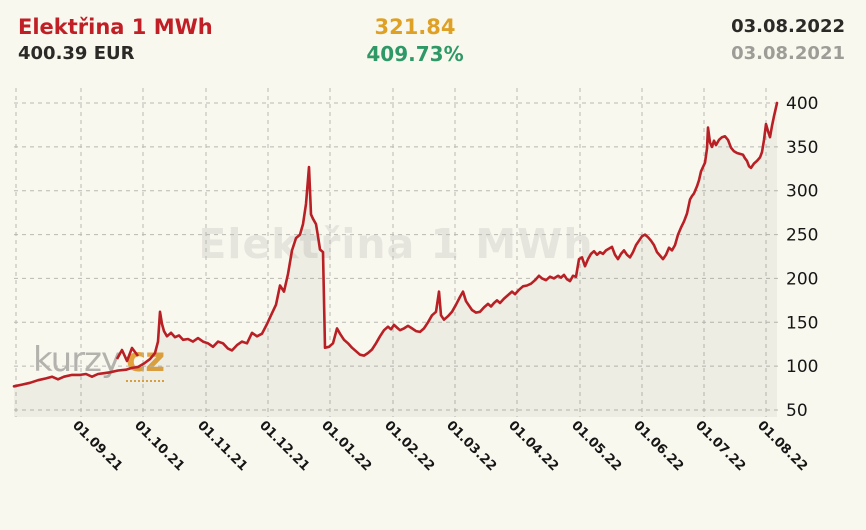 The width and height of the screenshot is (866, 530). What do you see at coordinates (409, 446) in the screenshot?
I see `x-axis-label: 01.02.22` at bounding box center [409, 446].